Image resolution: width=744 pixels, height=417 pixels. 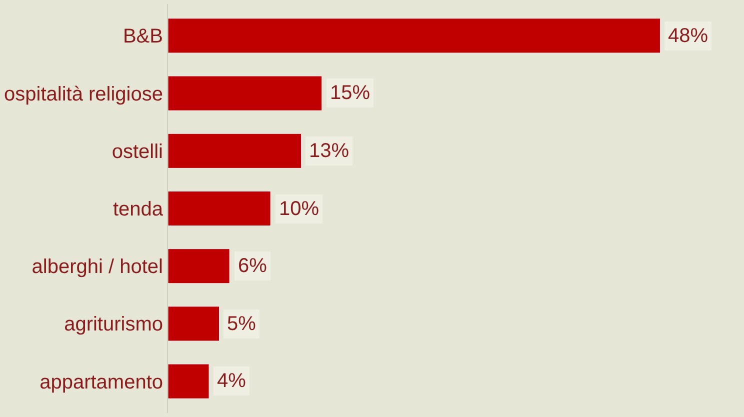 I want to click on data-label: 4%, so click(x=231, y=381).